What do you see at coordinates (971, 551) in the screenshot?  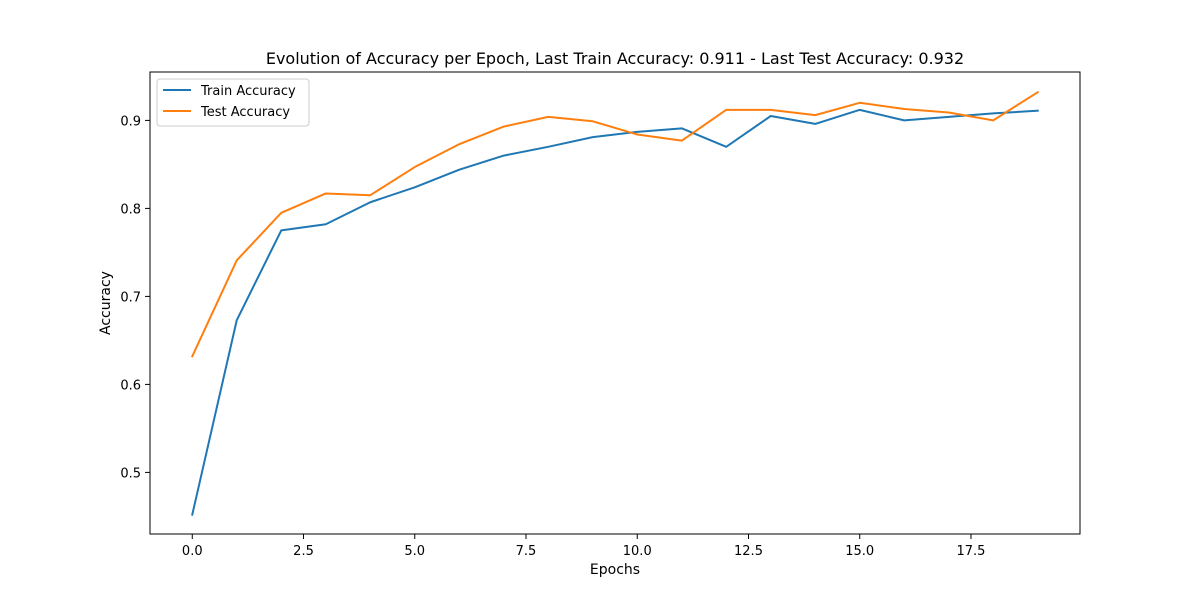 I see `x-tick-label: 17.5` at bounding box center [971, 551].